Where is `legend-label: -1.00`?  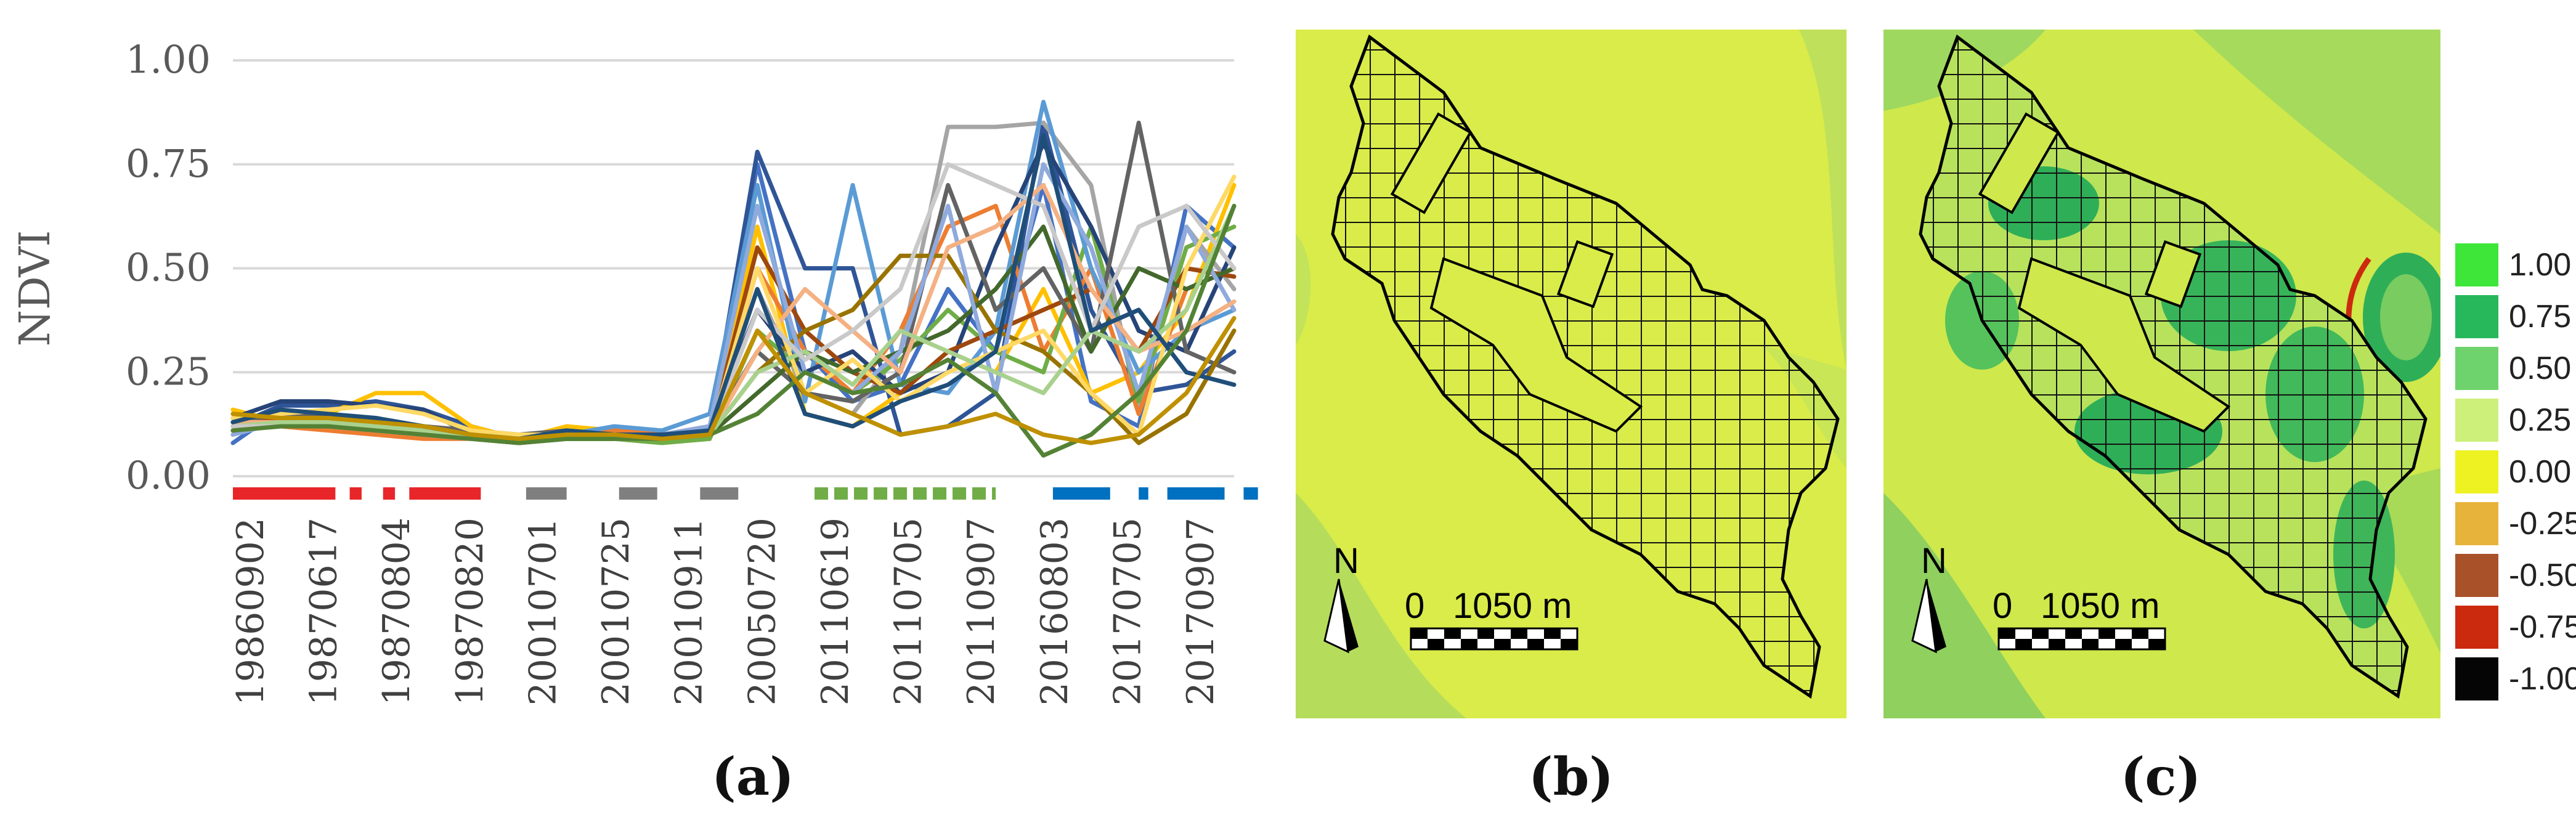
legend-label: -1.00 is located at coordinates (2542, 679).